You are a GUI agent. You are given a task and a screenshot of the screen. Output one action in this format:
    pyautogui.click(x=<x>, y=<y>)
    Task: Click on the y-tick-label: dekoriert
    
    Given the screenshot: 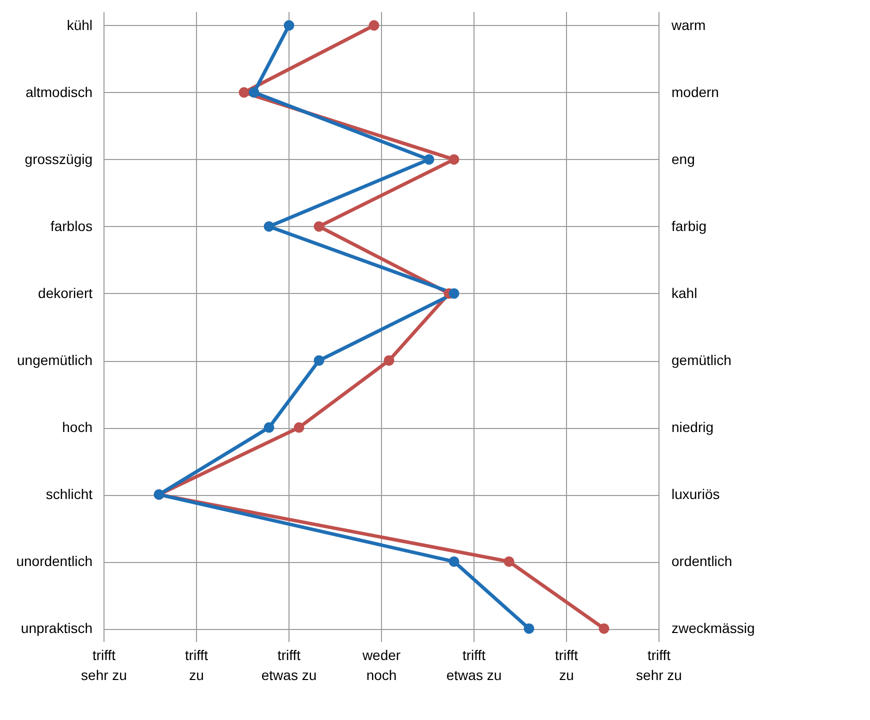 What is the action you would take?
    pyautogui.click(x=65, y=292)
    